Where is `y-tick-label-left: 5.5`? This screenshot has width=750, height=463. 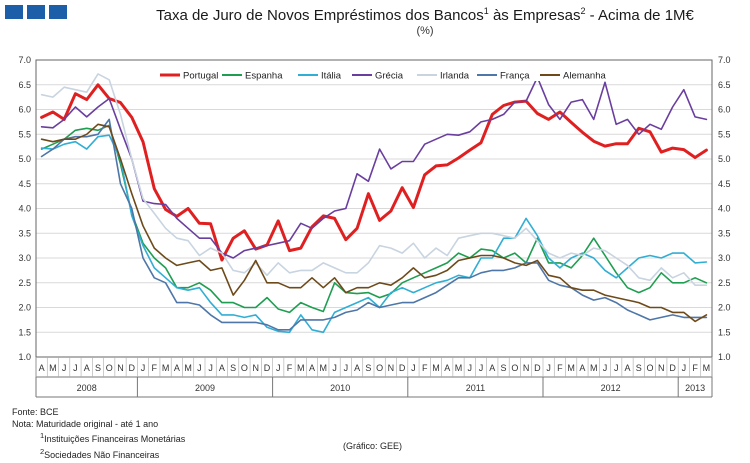
y-tick-label-left: 5.5 is located at coordinates (24, 134).